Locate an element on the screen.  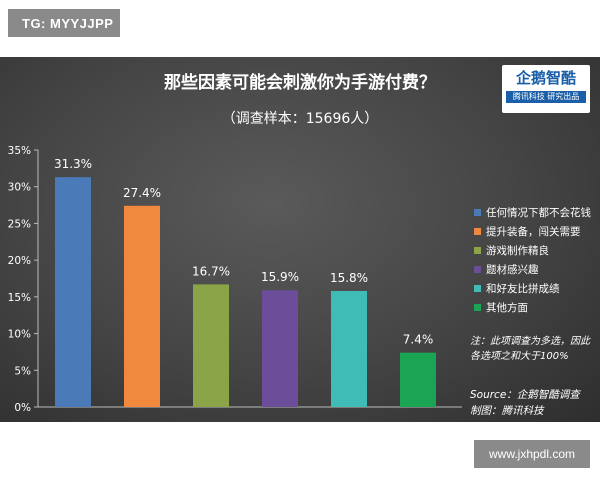
y-tick-label: 10% is located at coordinates (19, 335).